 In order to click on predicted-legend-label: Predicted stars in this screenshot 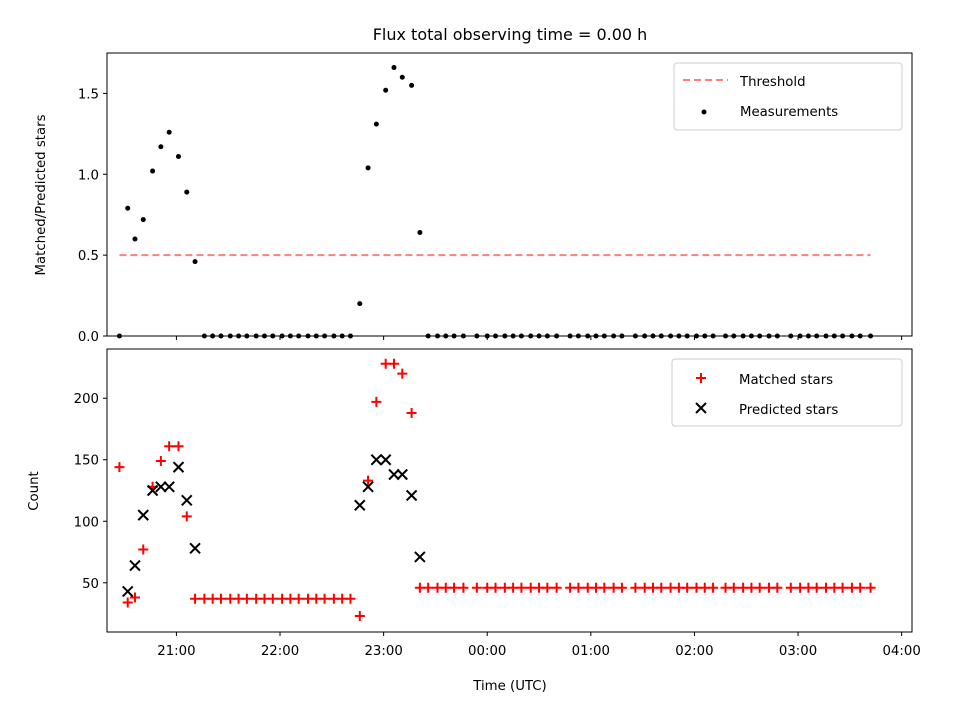, I will do `click(788, 410)`.